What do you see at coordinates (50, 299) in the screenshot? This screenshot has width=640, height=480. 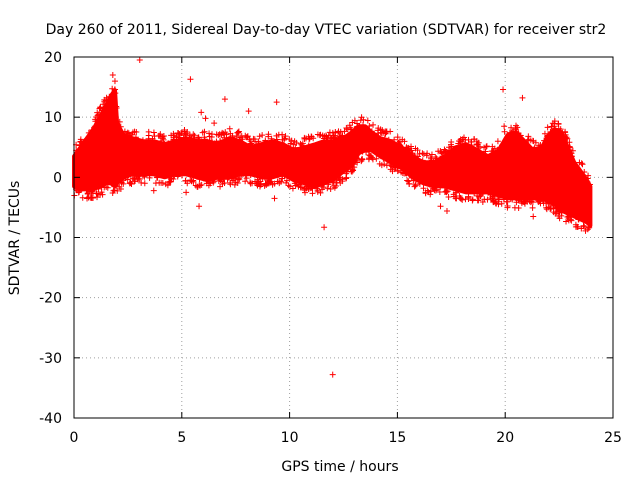 I see `y-tick-label: -20` at bounding box center [50, 299].